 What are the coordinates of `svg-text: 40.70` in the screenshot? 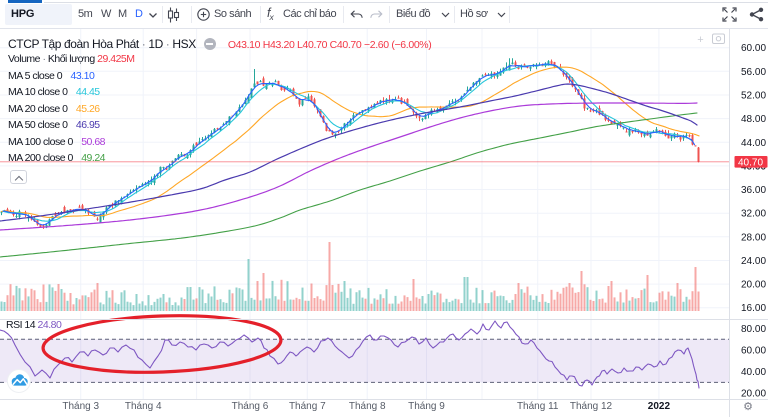 It's located at (750, 162).